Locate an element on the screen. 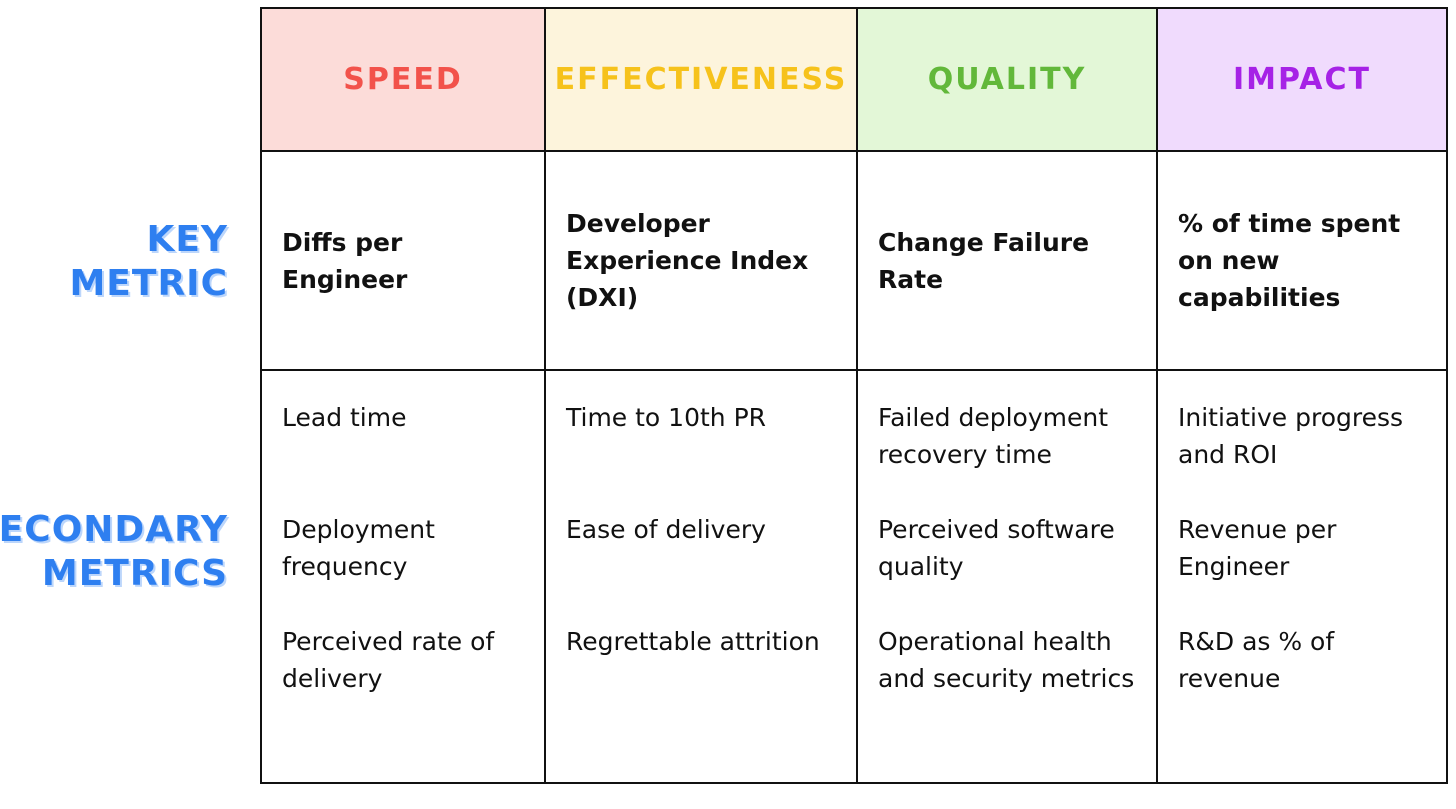 This screenshot has height=809, width=1456. row-label-key-metric: KEY METRIC is located at coordinates (148, 262).